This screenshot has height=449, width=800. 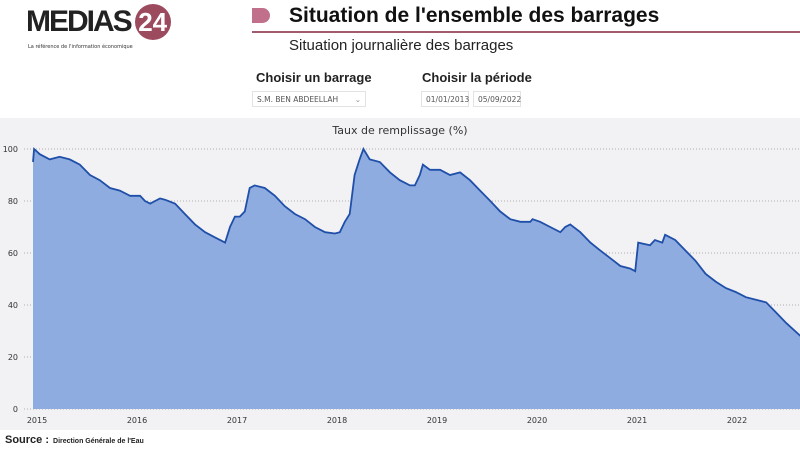 What do you see at coordinates (526, 32) in the screenshot?
I see `title-divider` at bounding box center [526, 32].